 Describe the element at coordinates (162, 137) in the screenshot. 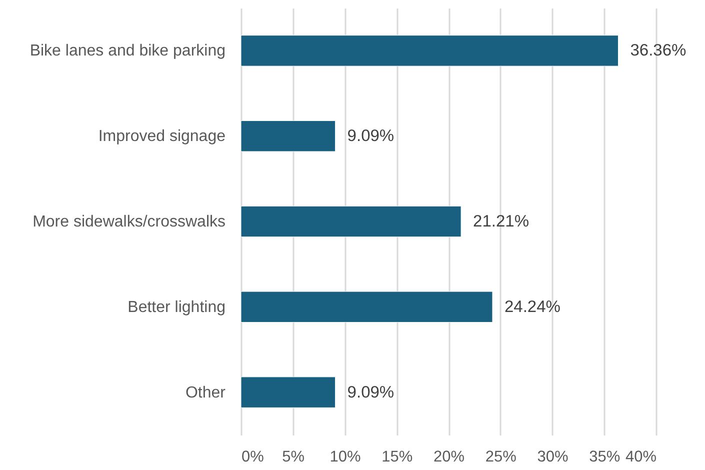

I see `y-tick-label: Improved signage` at that location.